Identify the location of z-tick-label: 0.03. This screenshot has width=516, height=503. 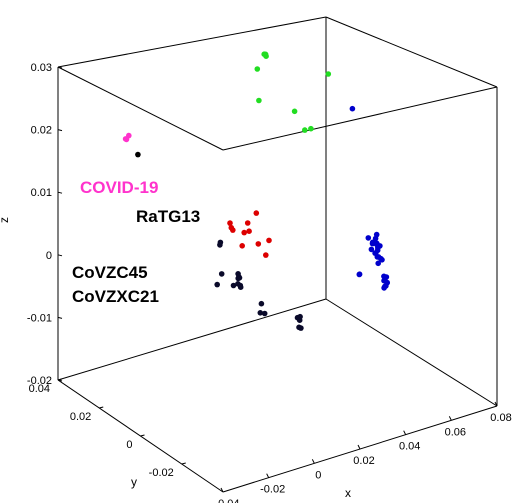
(41, 68).